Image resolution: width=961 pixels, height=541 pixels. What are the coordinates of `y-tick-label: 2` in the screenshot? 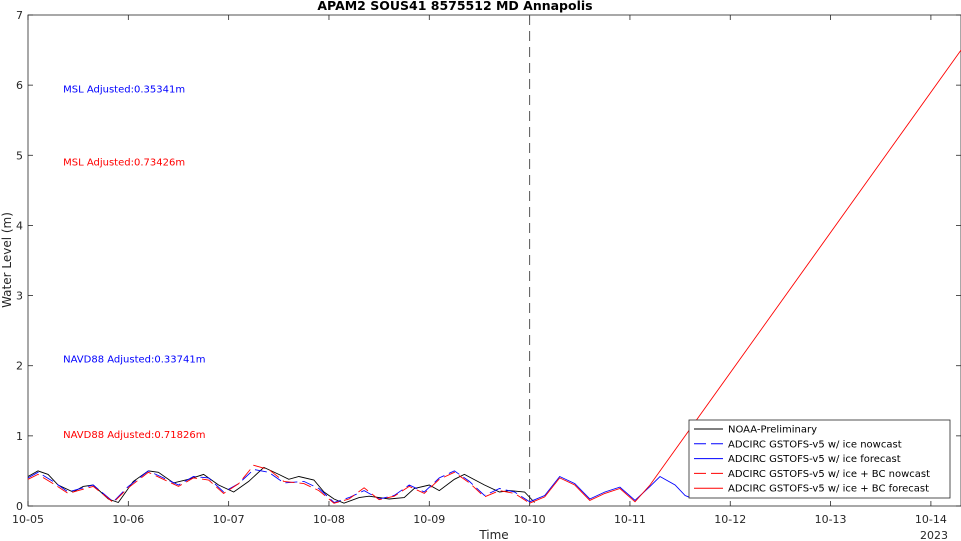 It's located at (19, 366).